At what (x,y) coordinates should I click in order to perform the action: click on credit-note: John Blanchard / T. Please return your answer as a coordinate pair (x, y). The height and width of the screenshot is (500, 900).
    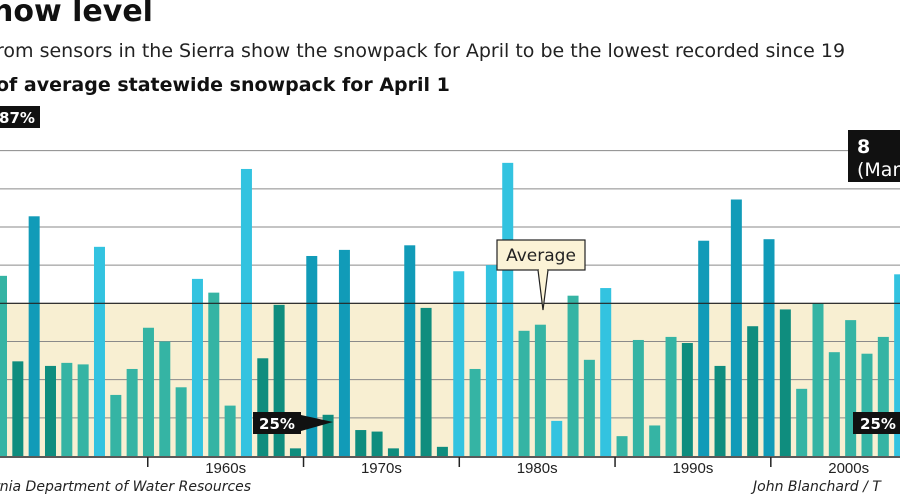
    Looking at the image, I should click on (817, 487).